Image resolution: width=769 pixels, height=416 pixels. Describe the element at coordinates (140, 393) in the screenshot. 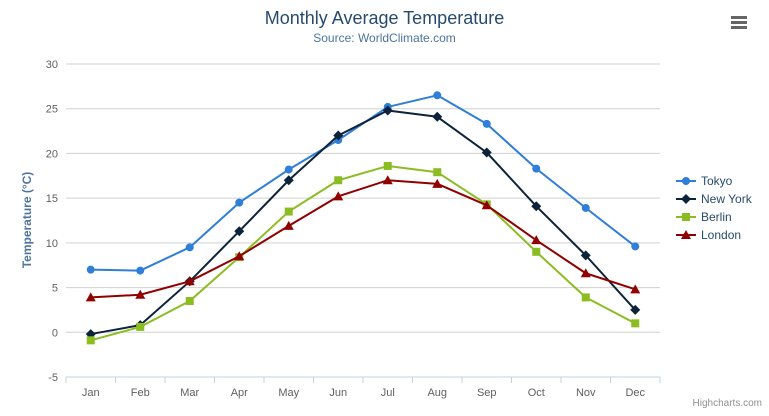

I see `x-tick-label-feb: Feb` at that location.